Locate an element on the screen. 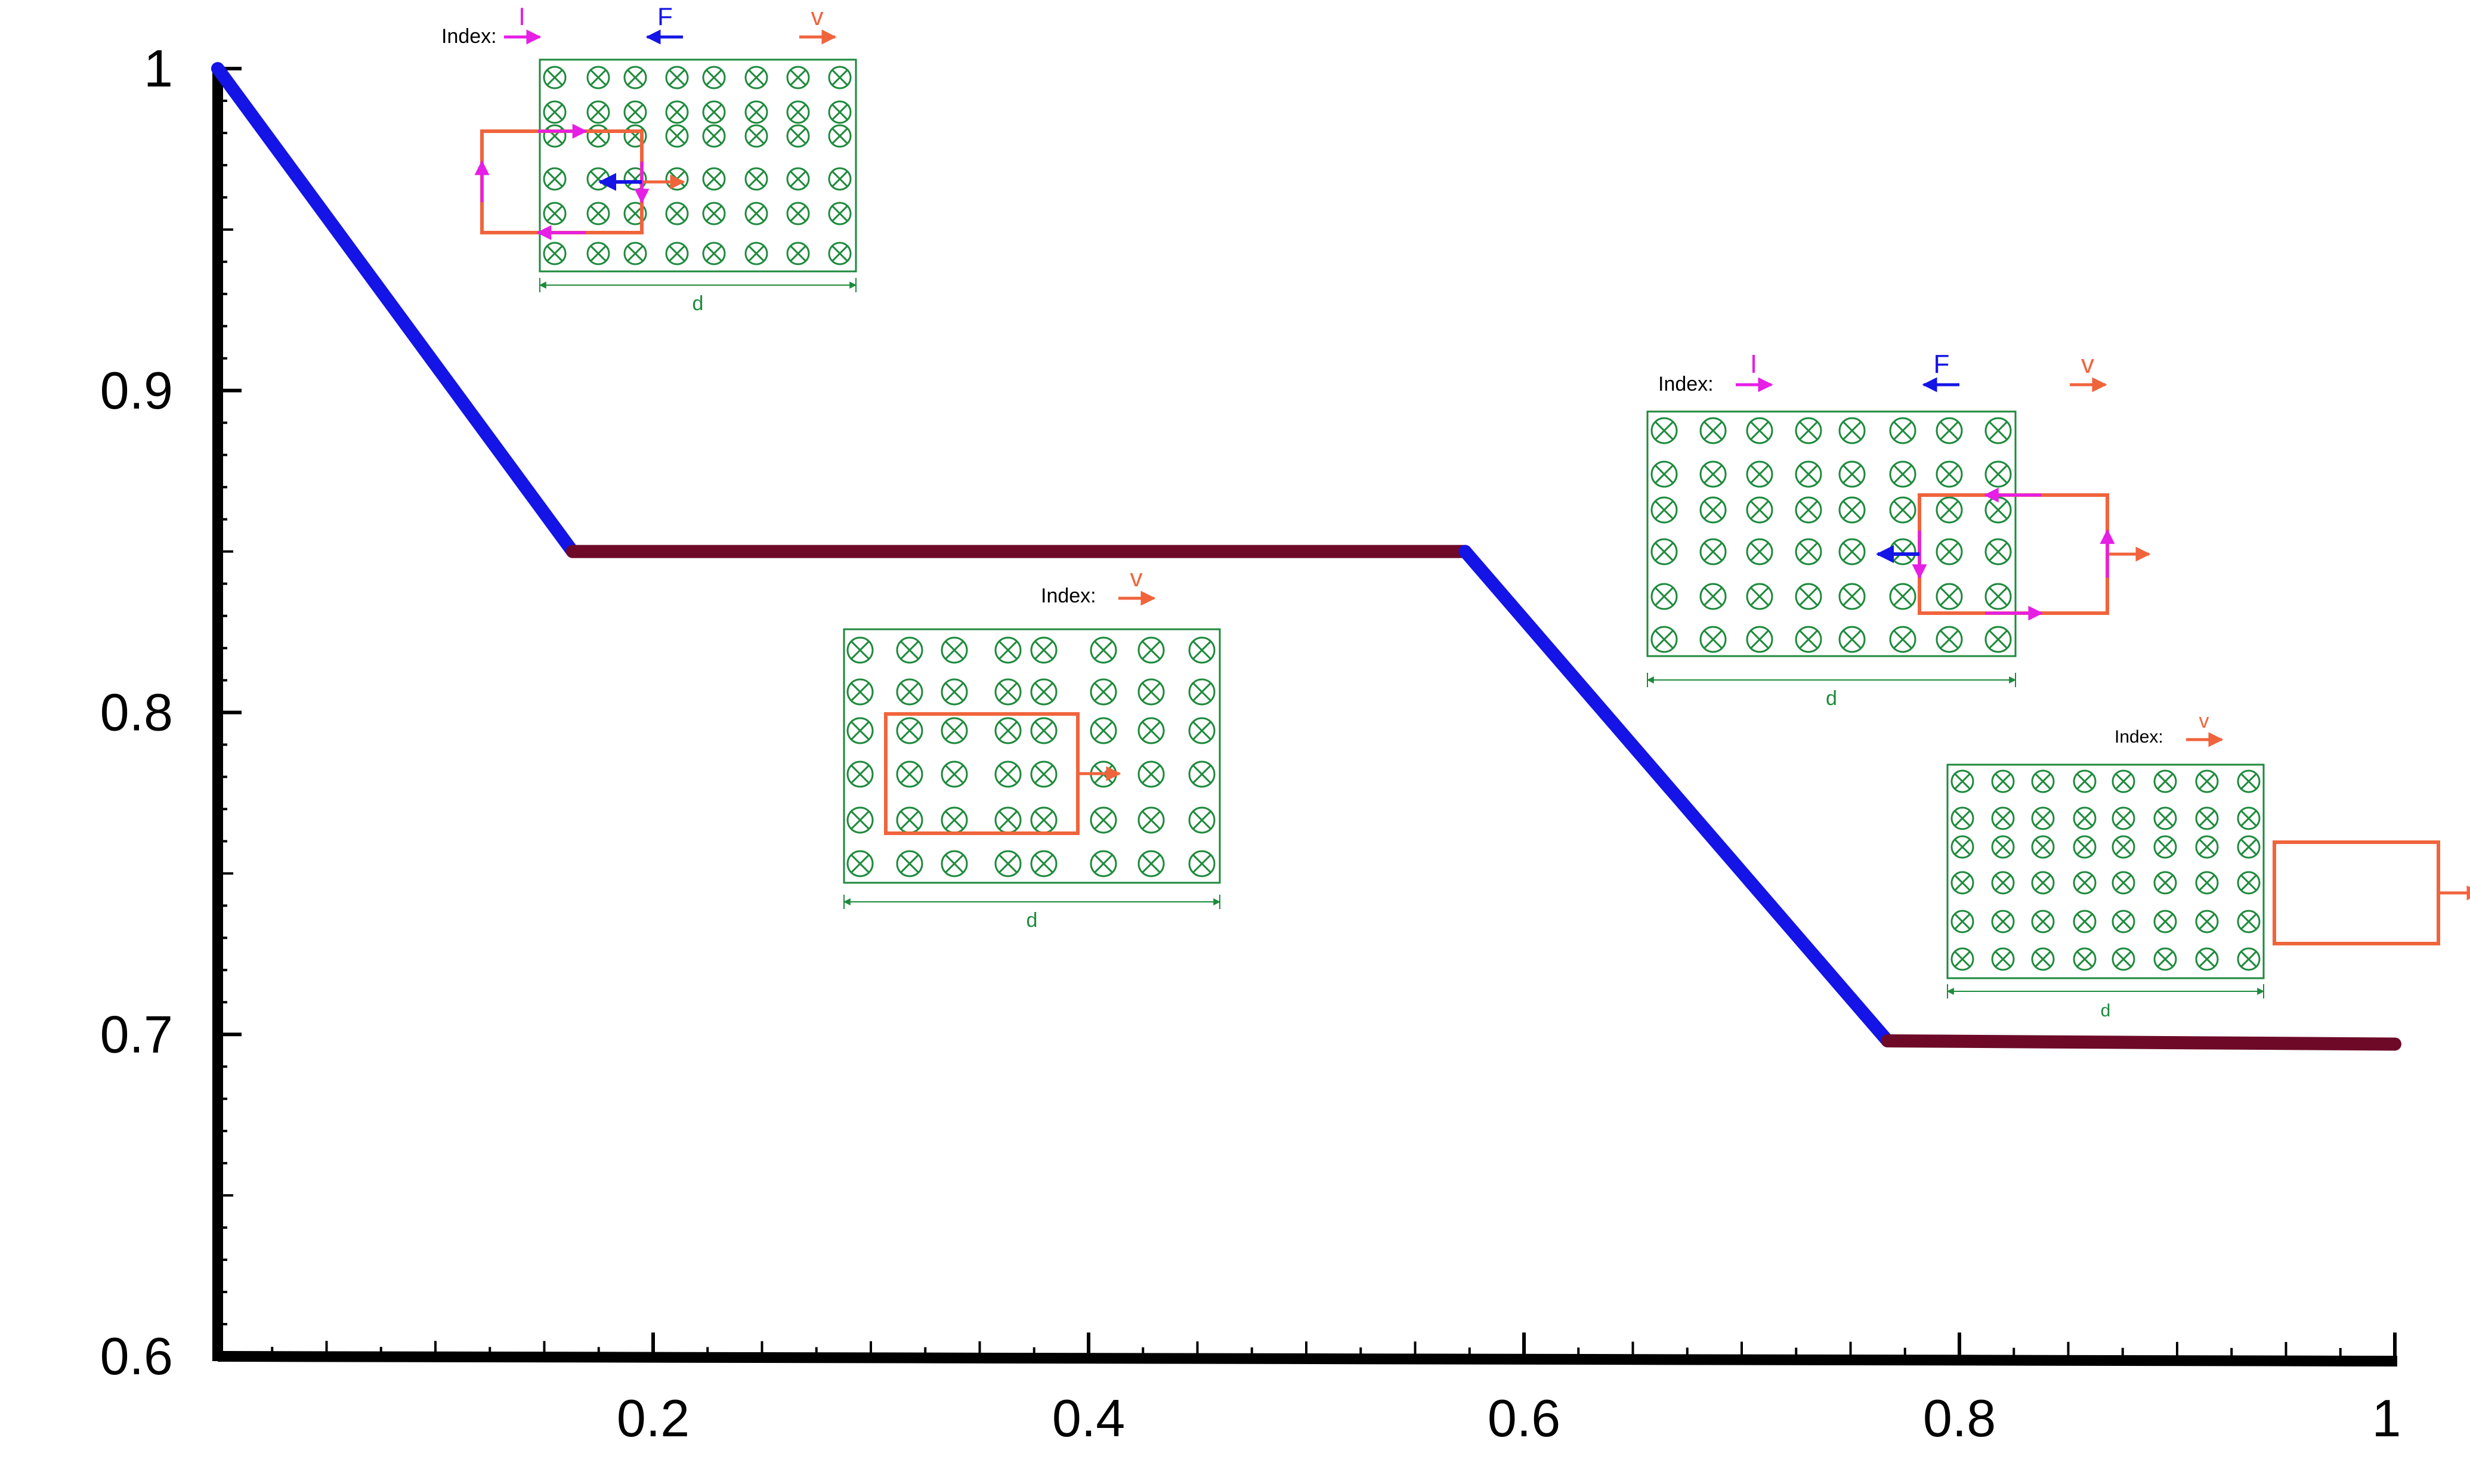 The width and height of the screenshot is (2470, 1484). legend-symbol: F is located at coordinates (1942, 364).